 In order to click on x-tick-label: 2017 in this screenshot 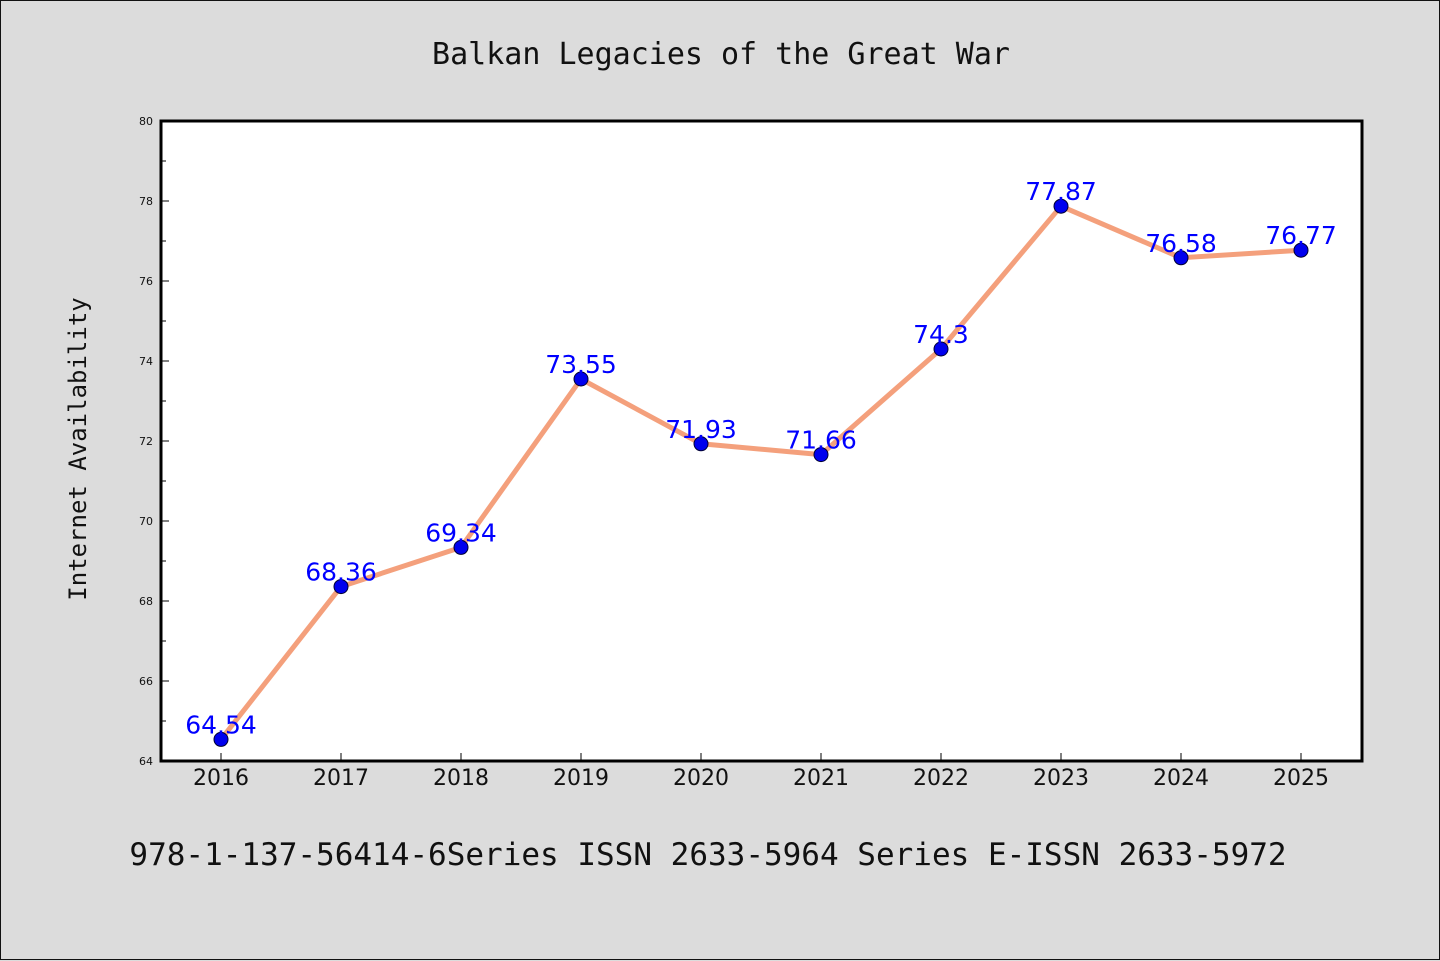, I will do `click(341, 778)`.